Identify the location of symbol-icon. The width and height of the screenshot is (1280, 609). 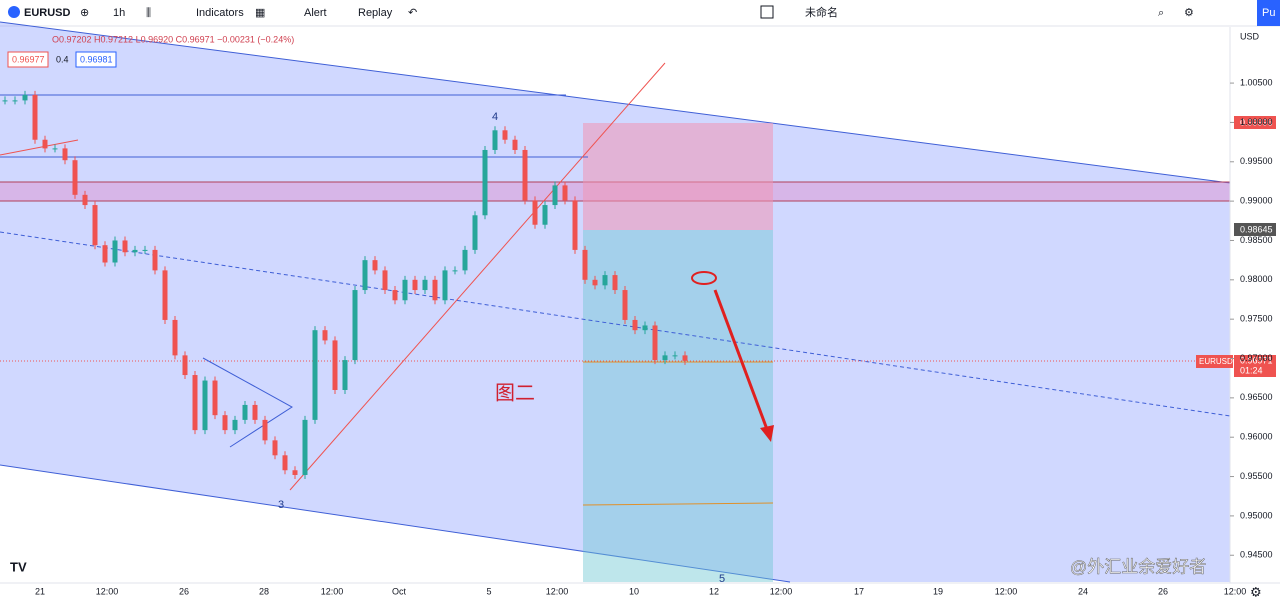
(14, 12).